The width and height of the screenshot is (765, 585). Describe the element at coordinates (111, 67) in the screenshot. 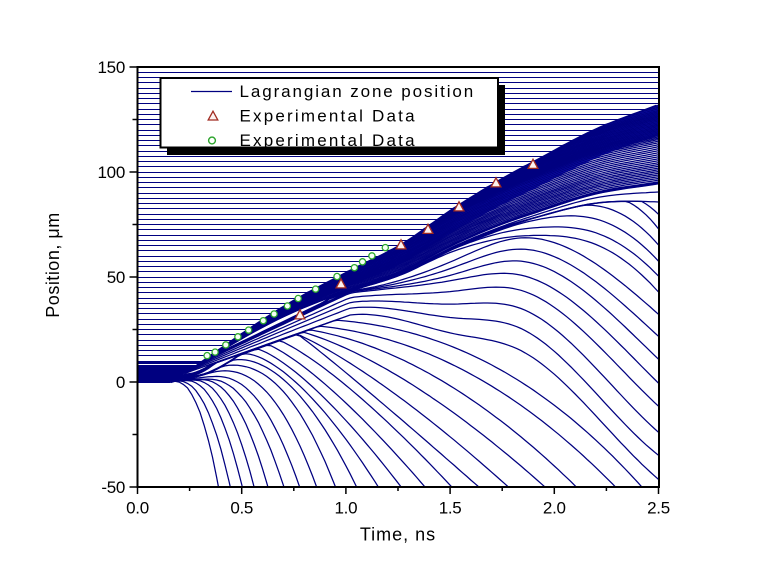

I see `svg-text: 150` at that location.